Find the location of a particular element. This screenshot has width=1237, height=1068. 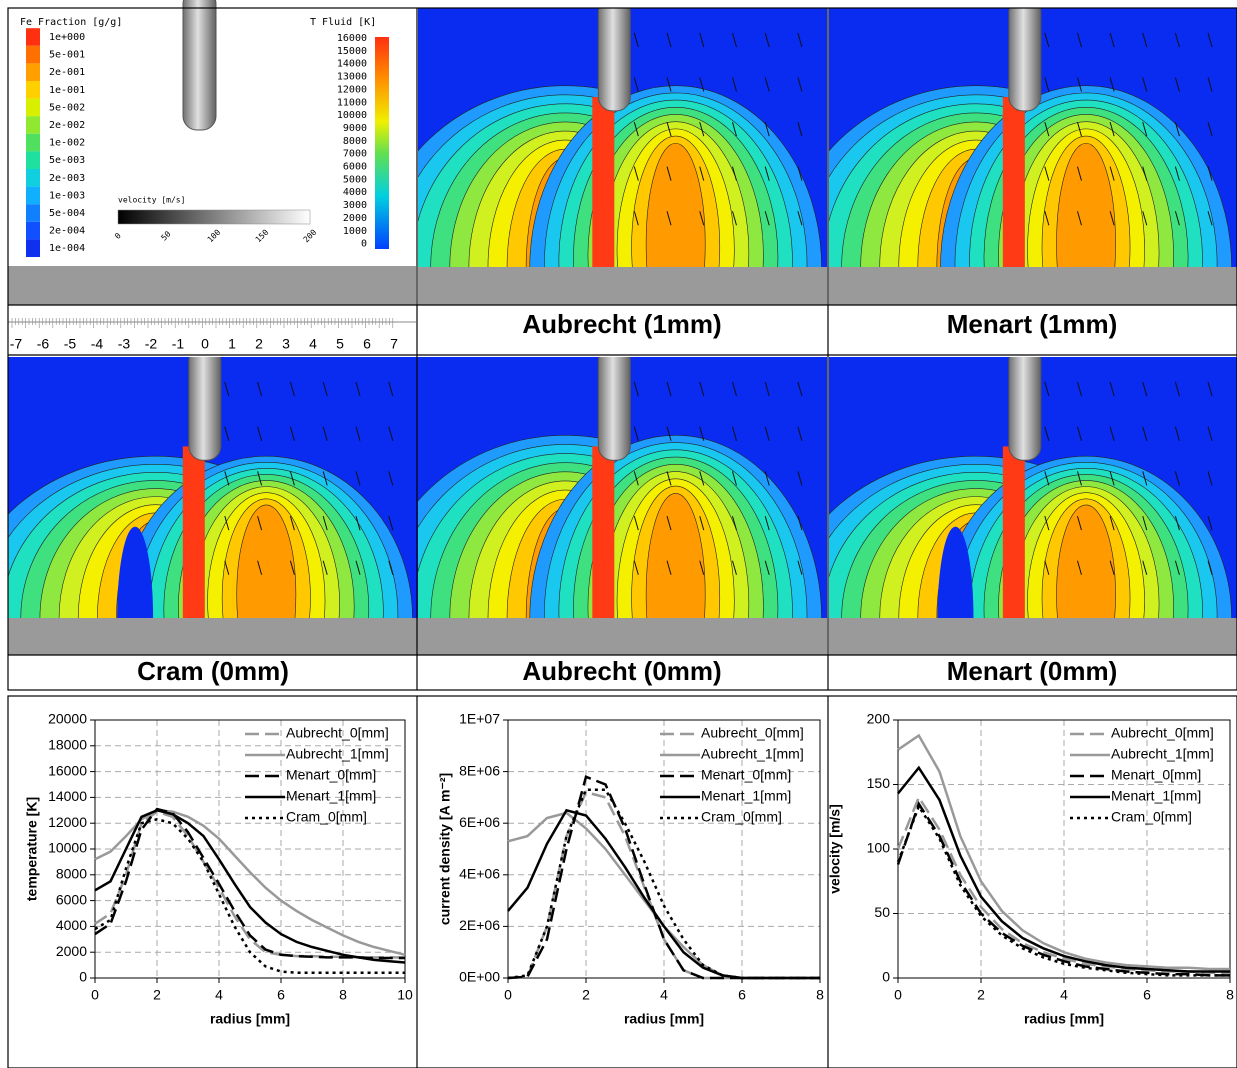

temperature-label: 4000 is located at coordinates (355, 192).